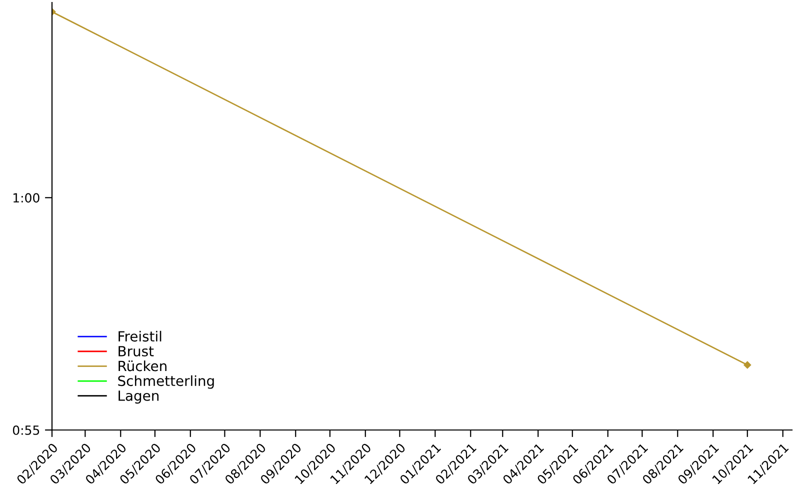  Describe the element at coordinates (140, 336) in the screenshot. I see `legend-label: Freistil` at that location.